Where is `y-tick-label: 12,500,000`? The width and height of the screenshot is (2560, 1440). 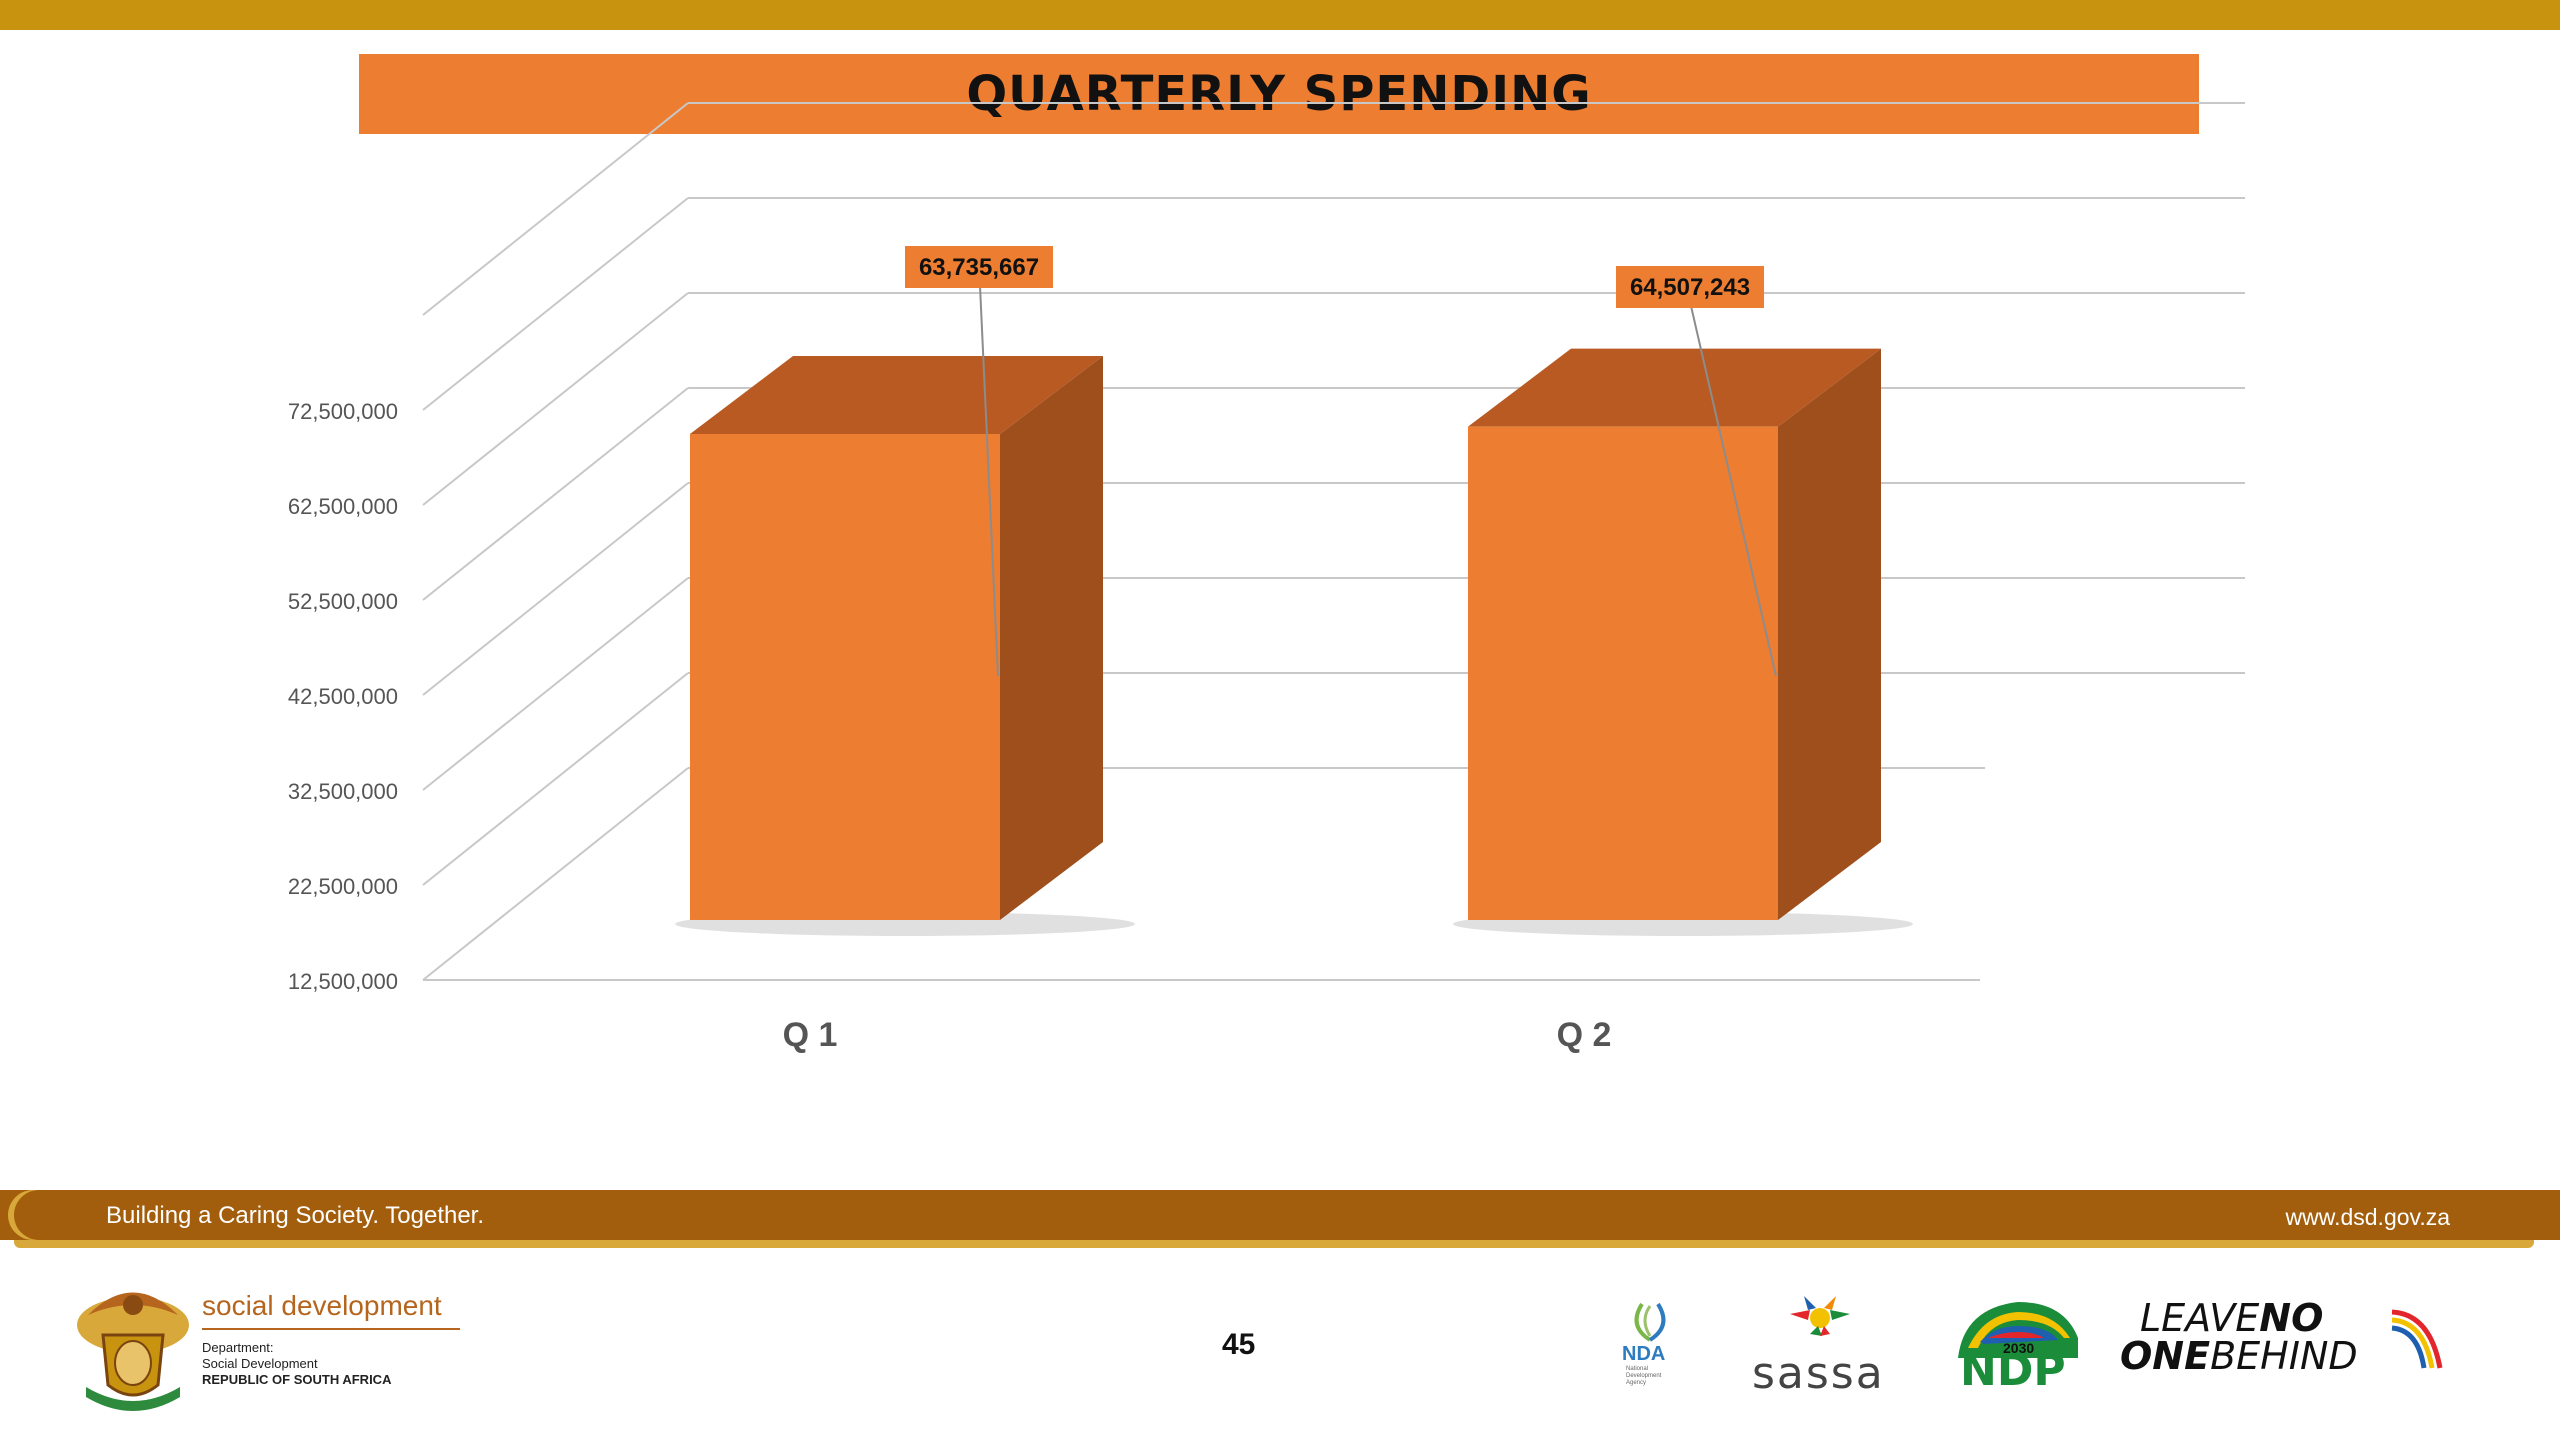
y-tick-label: 12,500,000 is located at coordinates (343, 981).